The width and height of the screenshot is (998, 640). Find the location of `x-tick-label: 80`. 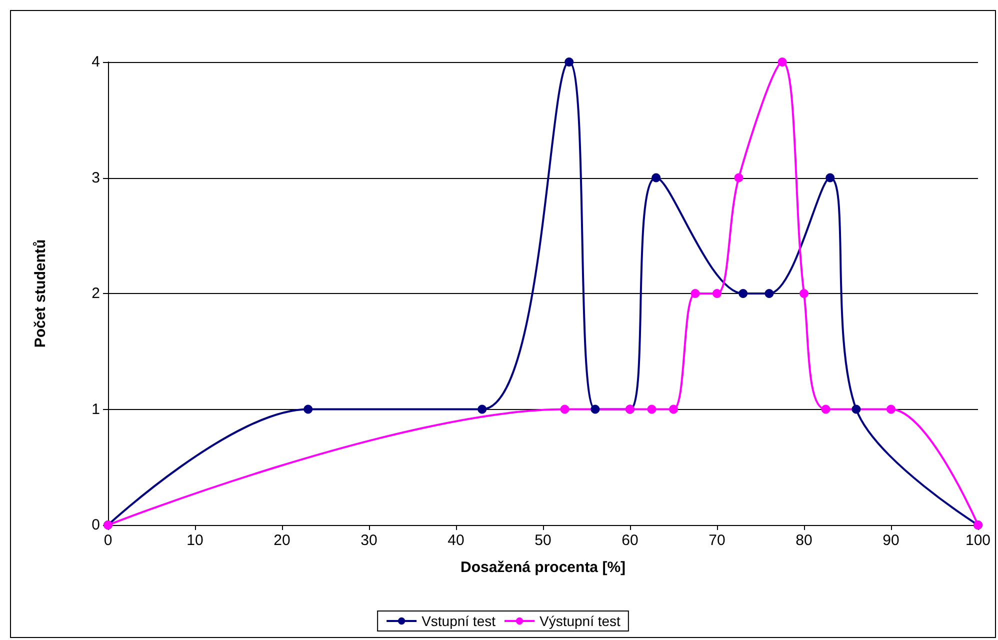

x-tick-label: 80 is located at coordinates (804, 540).